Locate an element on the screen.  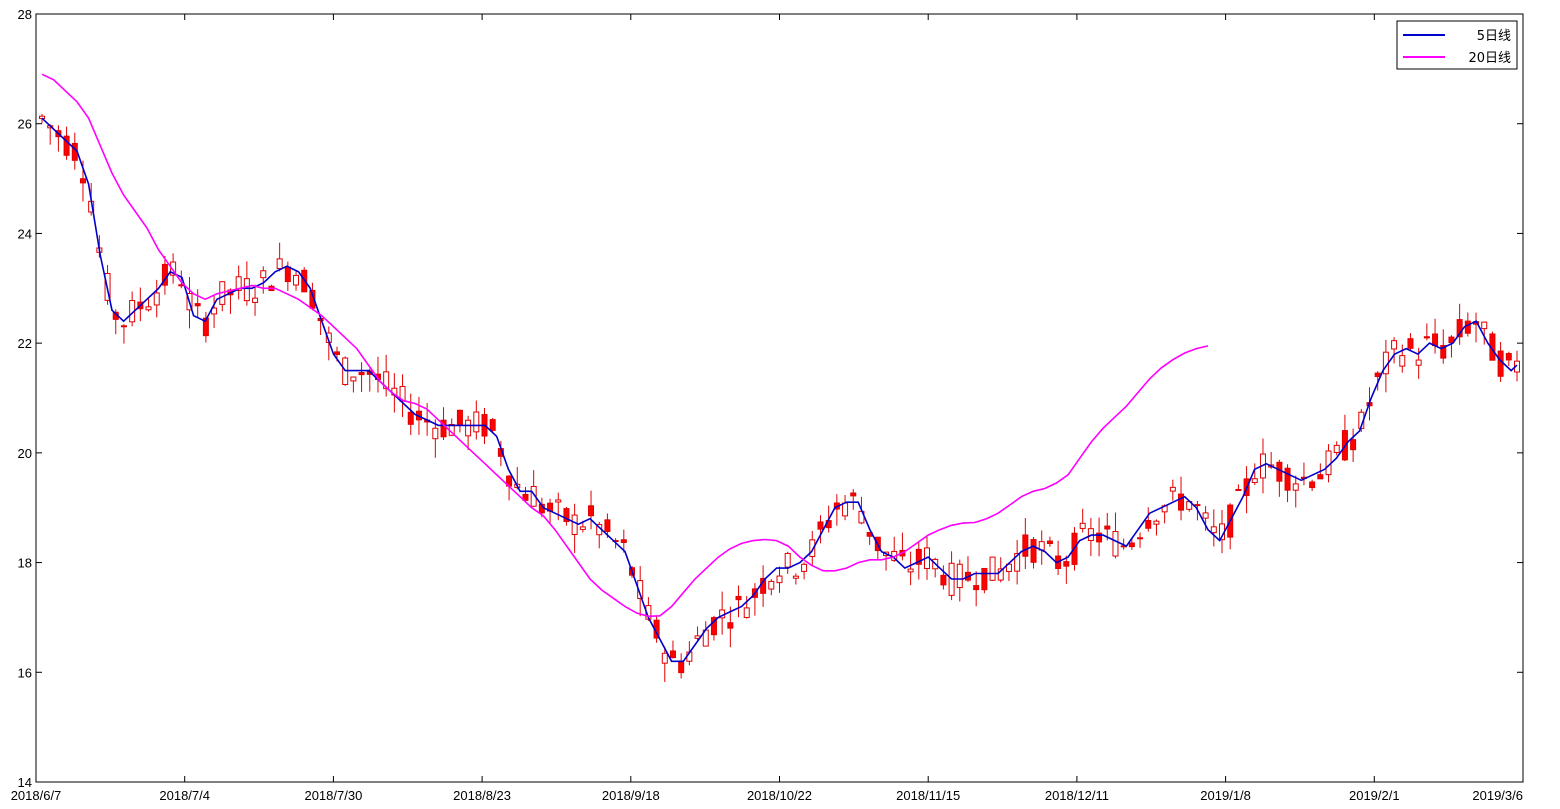
y-tick-label: 28 is located at coordinates (25, 14).